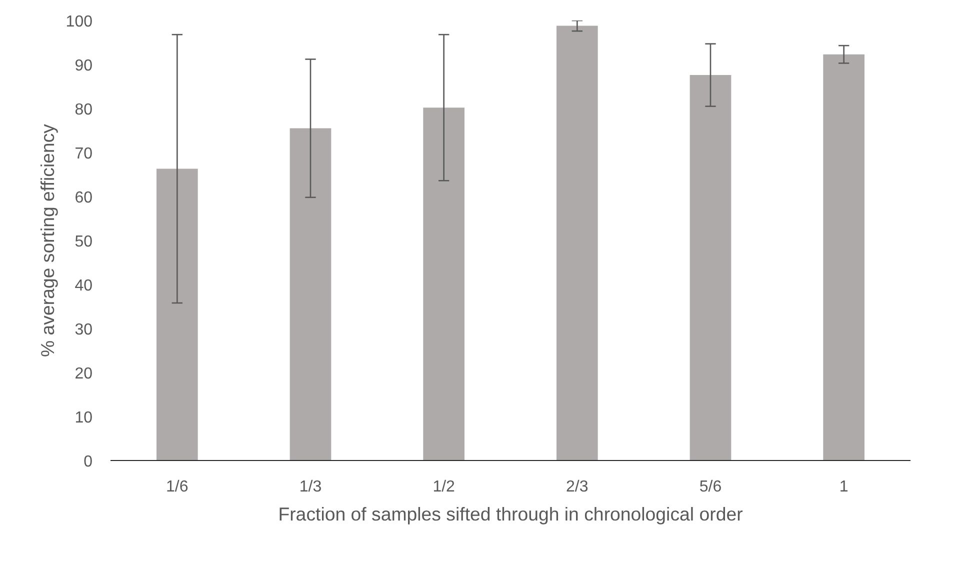 The image size is (956, 577). I want to click on y-tick-label: 90, so click(83, 66).